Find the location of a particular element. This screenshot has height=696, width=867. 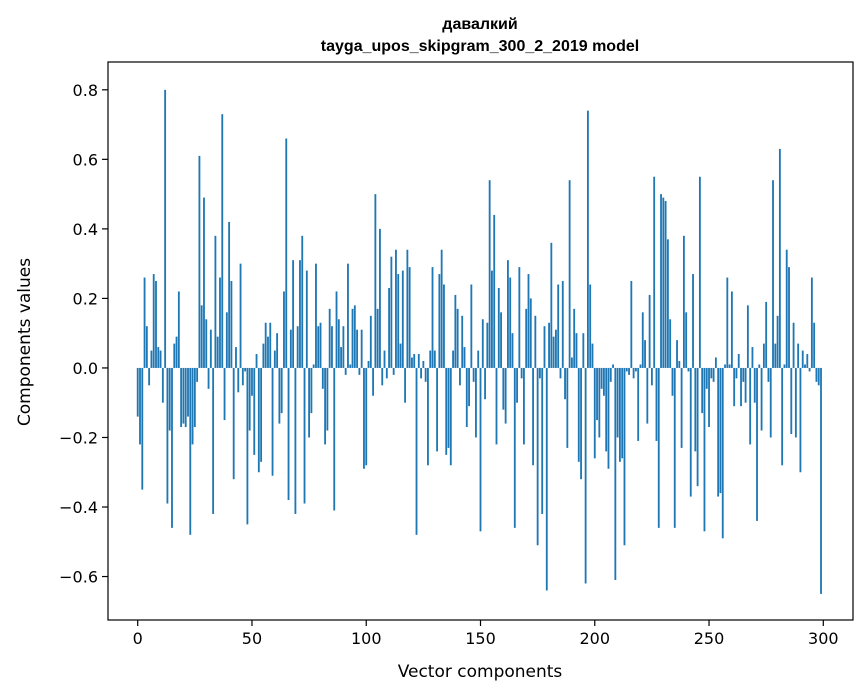

y-axis-ticks: −0.6 −0.4 −0.2 0.0 0.2 0.4 0.6 0.8 is located at coordinates (83, 334).